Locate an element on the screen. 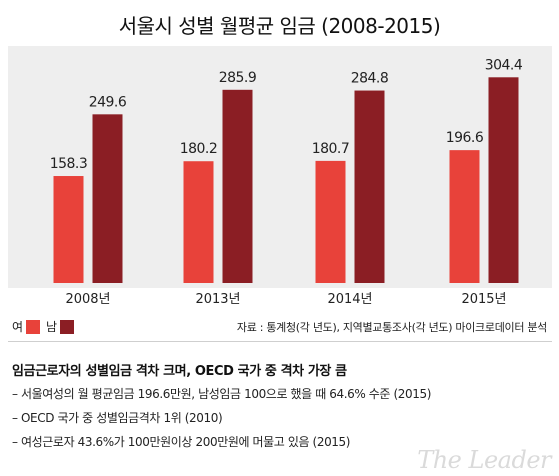 Image resolution: width=559 pixels, height=476 pixels. legend: 여 남 is located at coordinates (46, 326).